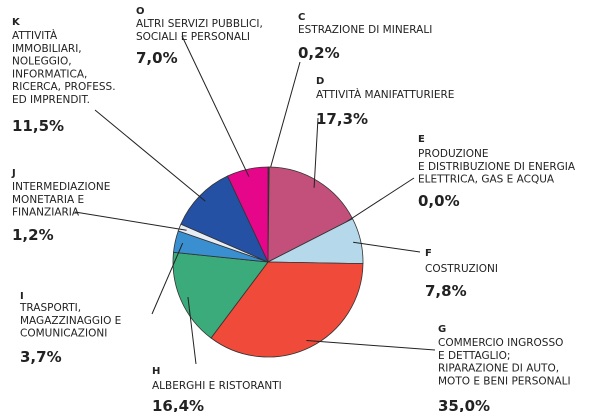 This screenshot has width=601, height=416. Describe the element at coordinates (319, 53) in the screenshot. I see `value-label: 0,2%` at that location.